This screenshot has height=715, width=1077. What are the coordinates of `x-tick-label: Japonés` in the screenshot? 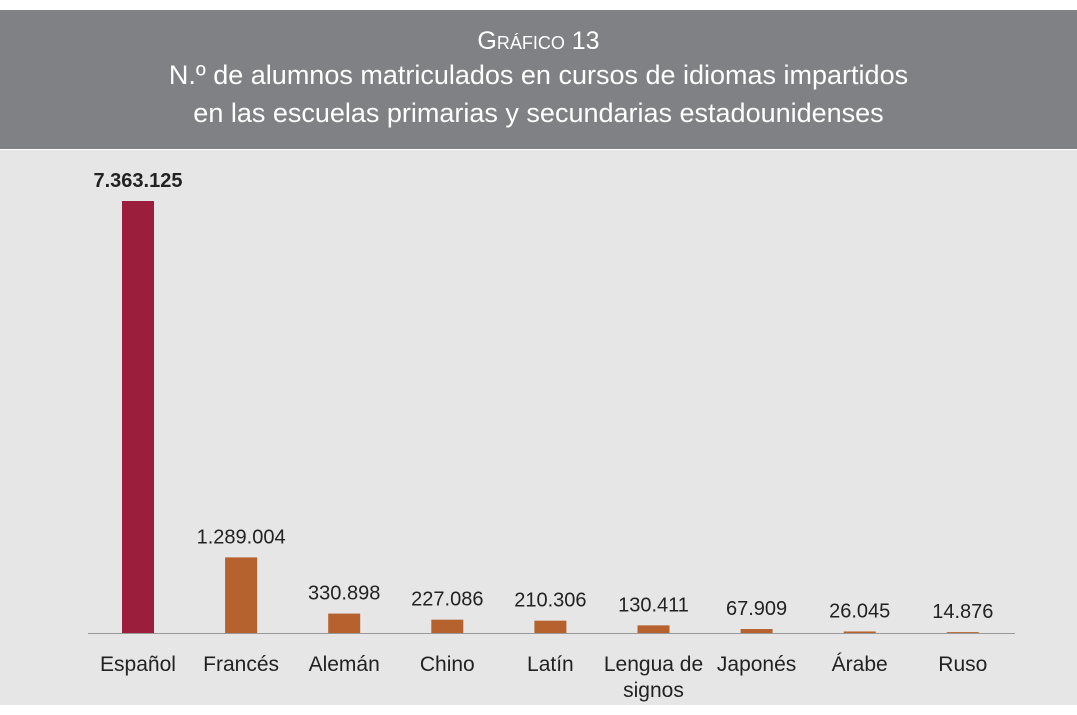 It's located at (756, 664).